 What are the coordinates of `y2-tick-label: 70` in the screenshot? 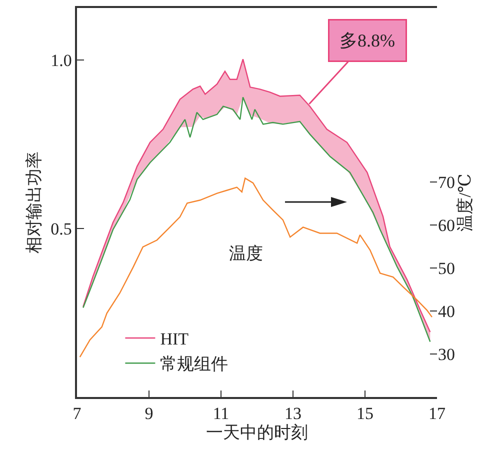 It's located at (446, 182).